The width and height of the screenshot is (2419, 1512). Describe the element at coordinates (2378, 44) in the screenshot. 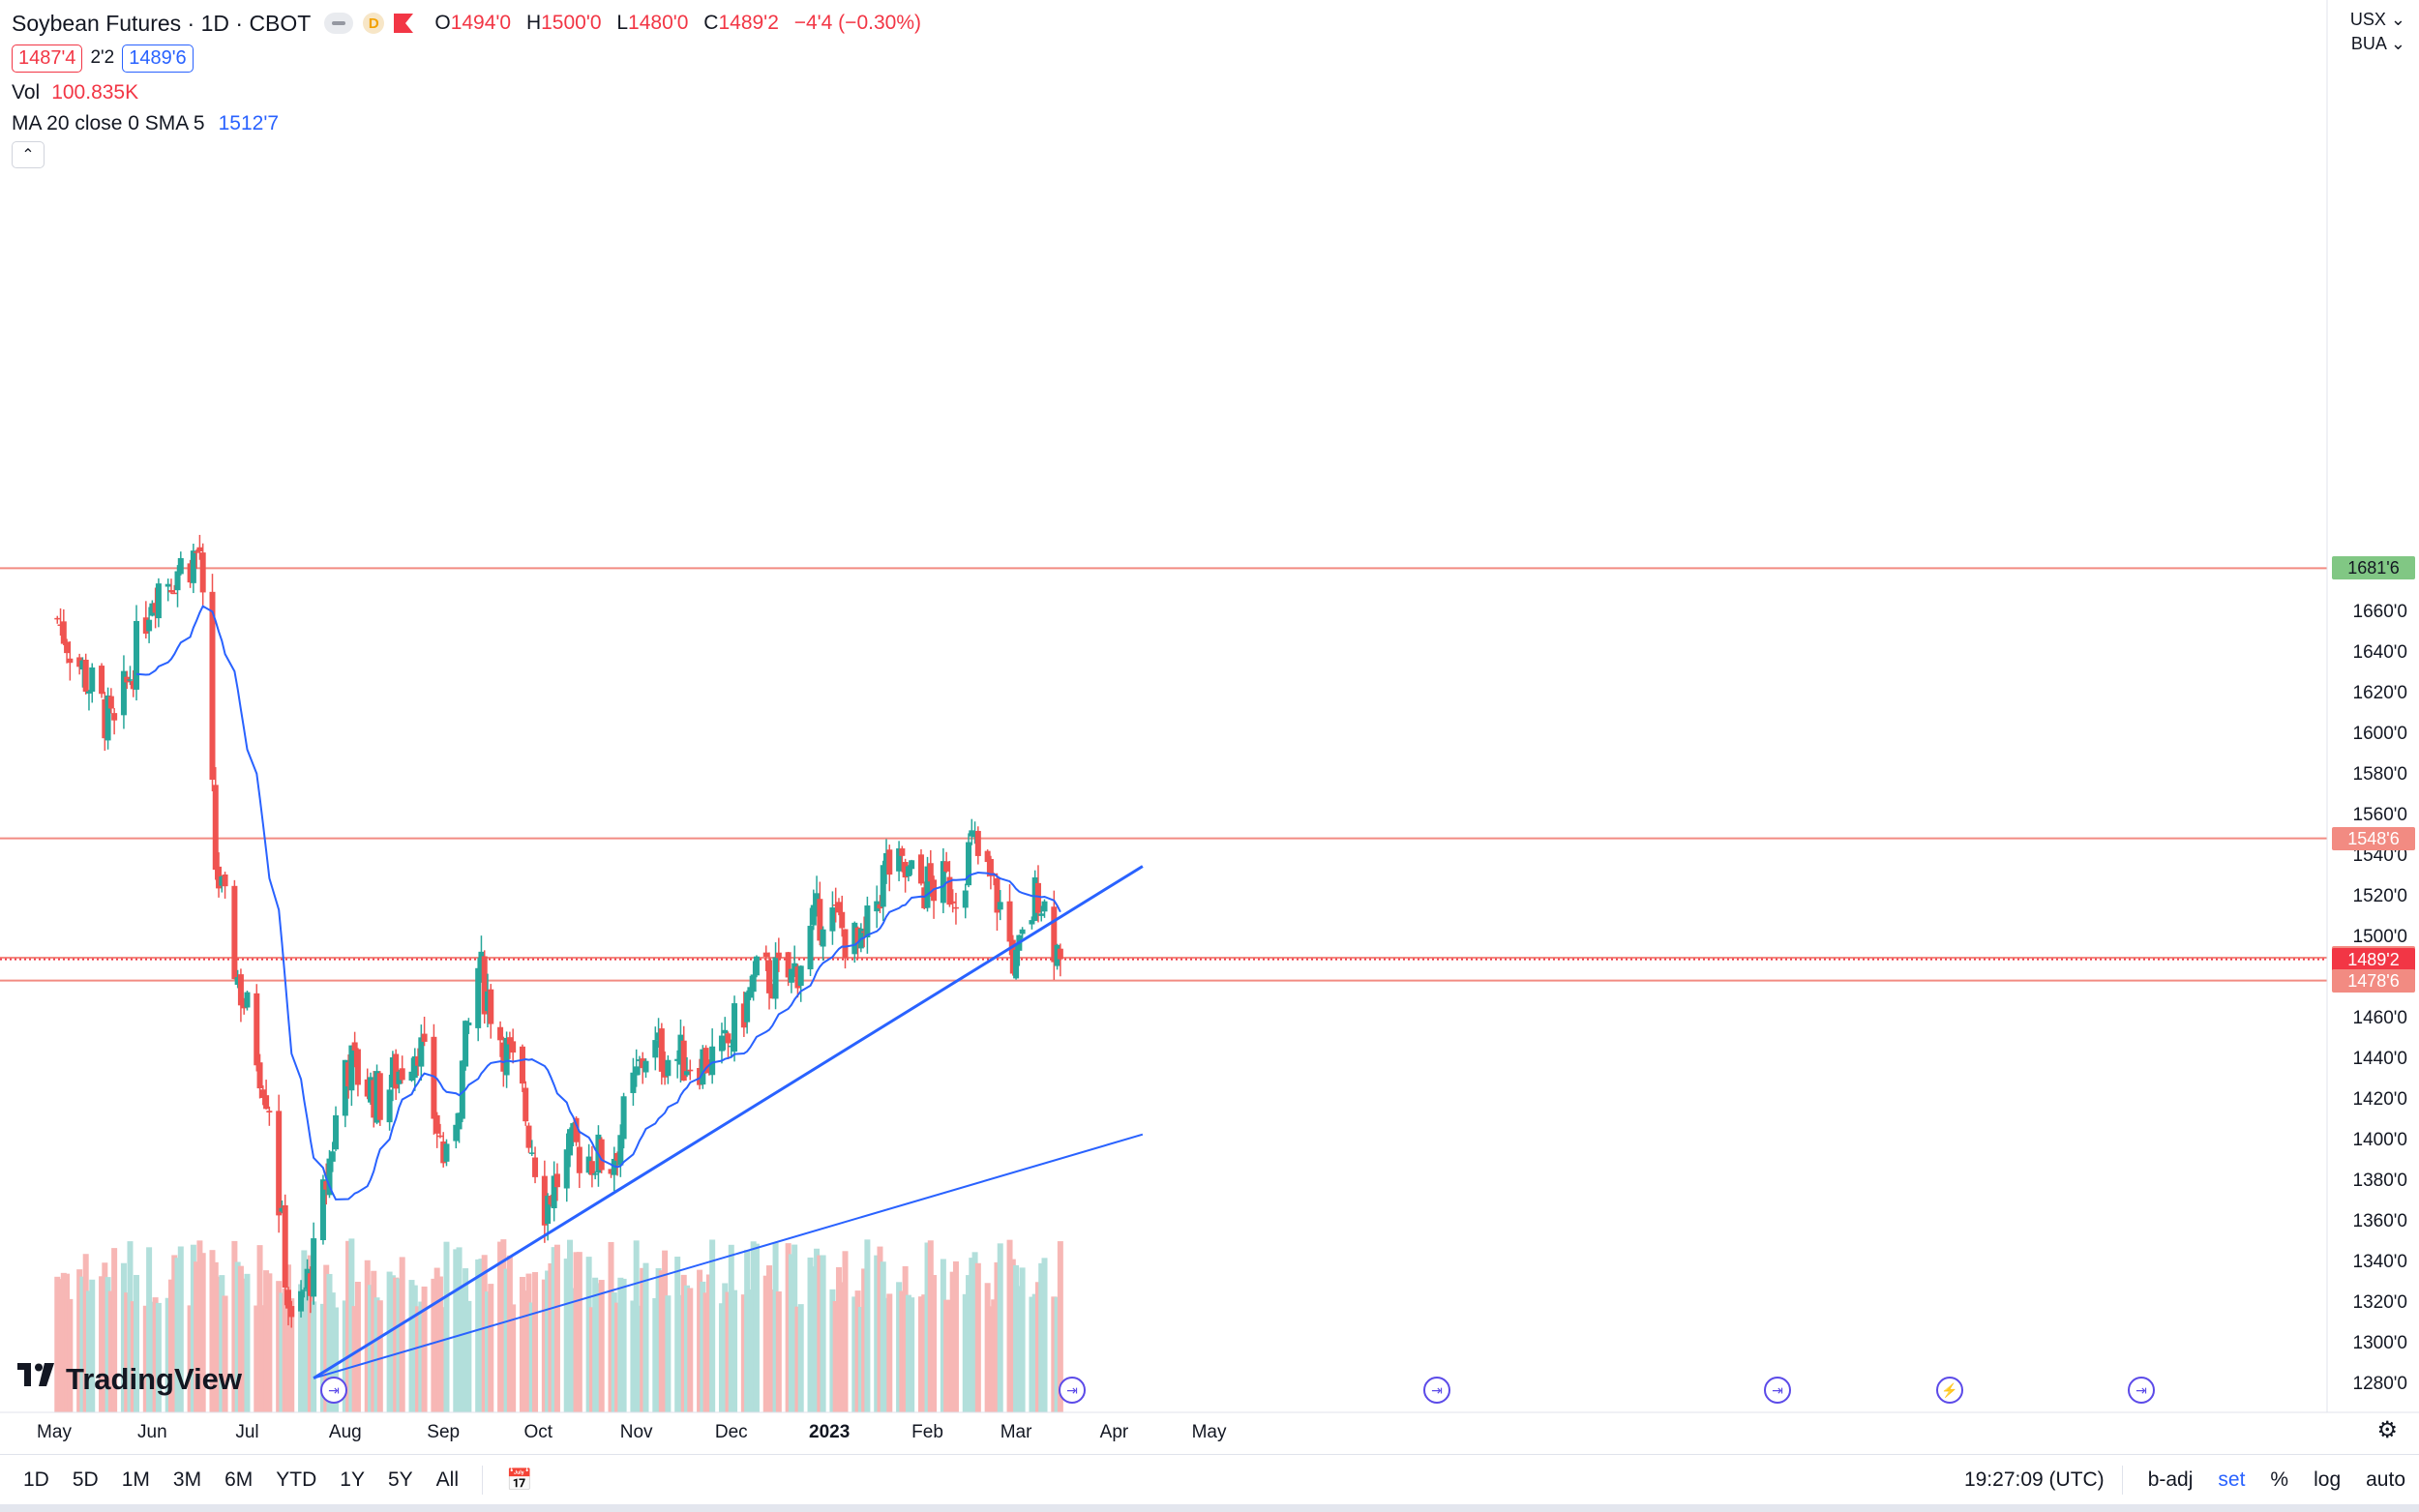

I see `unit-select: BUA ⌄` at that location.